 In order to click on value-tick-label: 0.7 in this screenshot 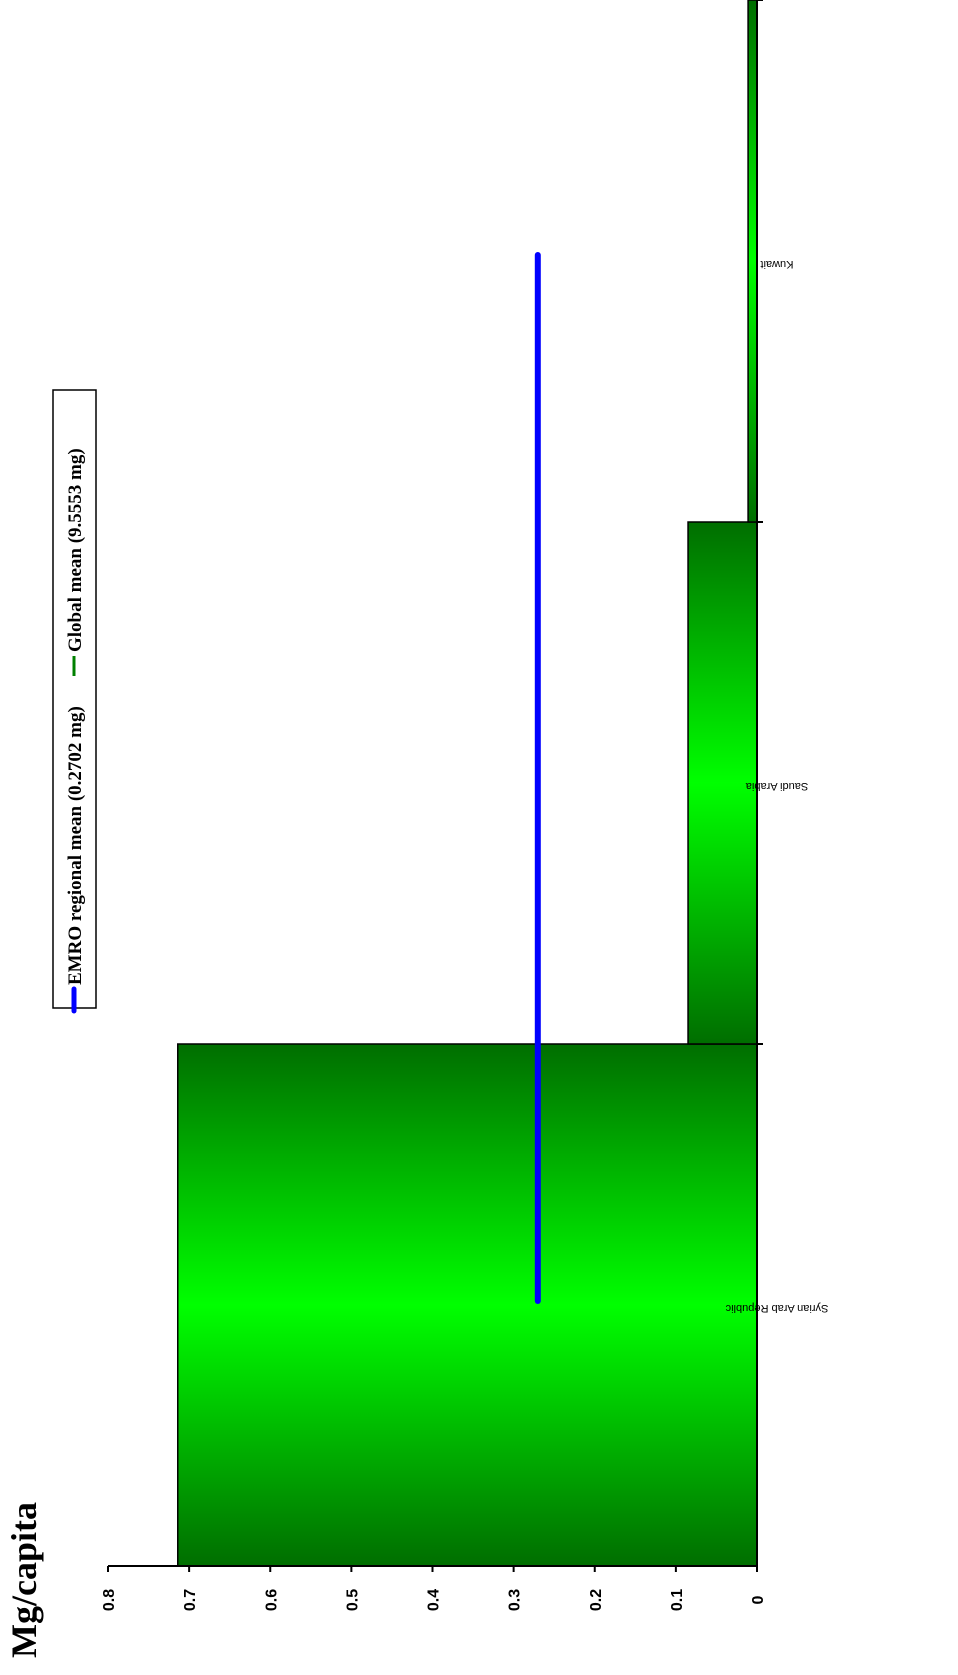, I will do `click(190, 1600)`.